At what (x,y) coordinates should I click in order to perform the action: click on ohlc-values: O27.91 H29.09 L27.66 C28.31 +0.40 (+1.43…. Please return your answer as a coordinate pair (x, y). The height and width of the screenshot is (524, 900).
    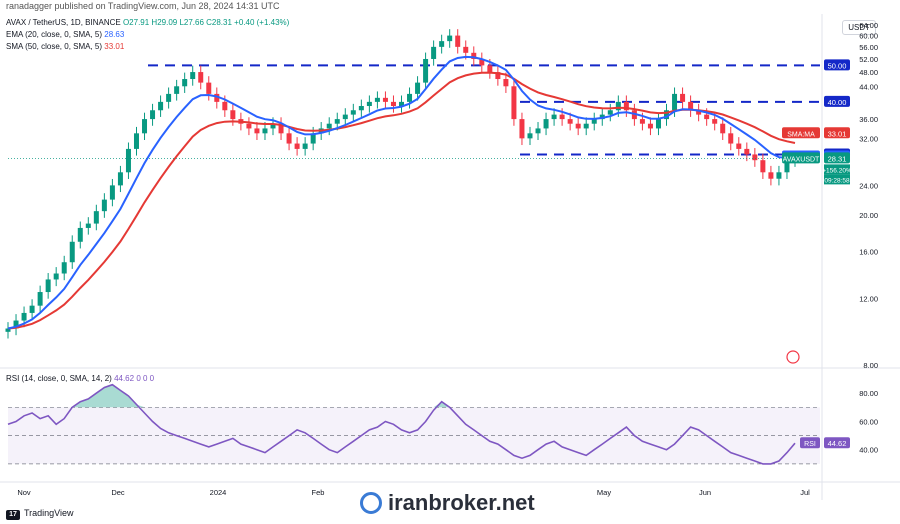
    Looking at the image, I should click on (206, 22).